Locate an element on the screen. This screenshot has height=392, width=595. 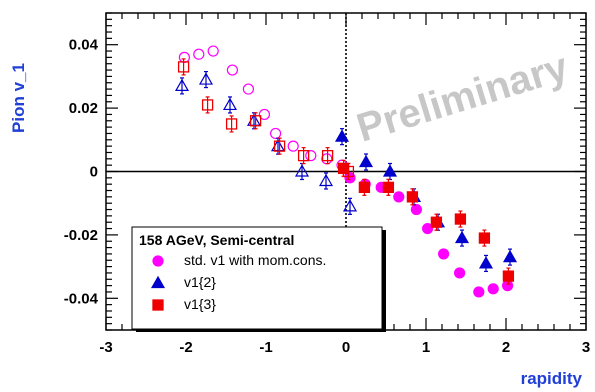
y-tick-label: 0.04 is located at coordinates (84, 45).